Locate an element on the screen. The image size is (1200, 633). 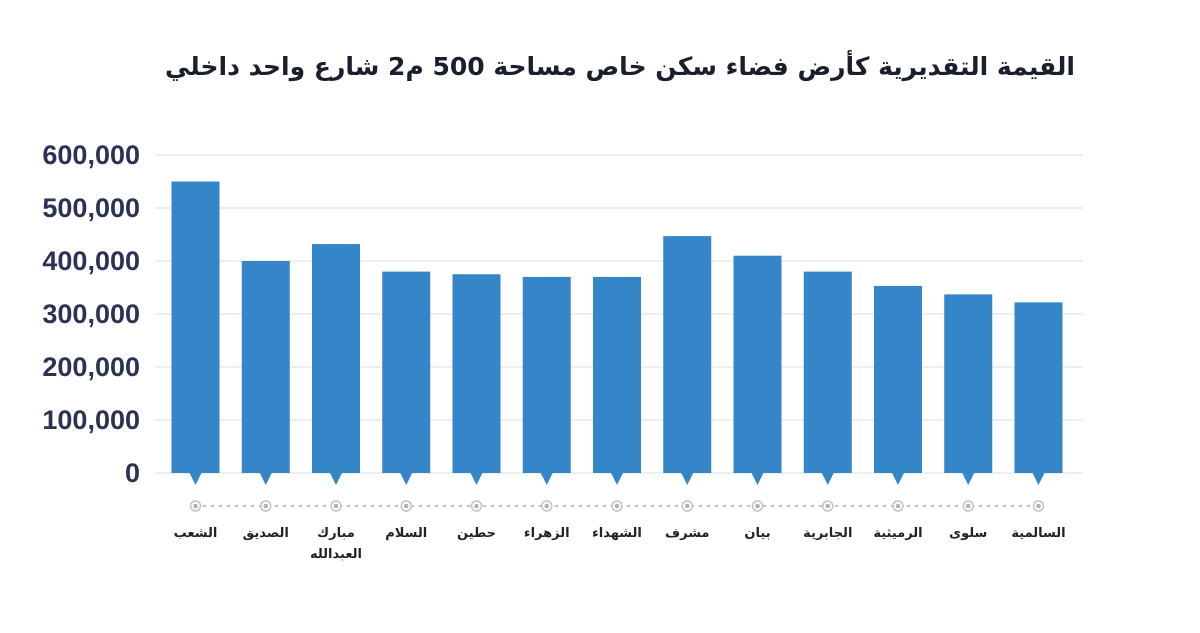
x-tick-label: الشعب is located at coordinates (196, 533).